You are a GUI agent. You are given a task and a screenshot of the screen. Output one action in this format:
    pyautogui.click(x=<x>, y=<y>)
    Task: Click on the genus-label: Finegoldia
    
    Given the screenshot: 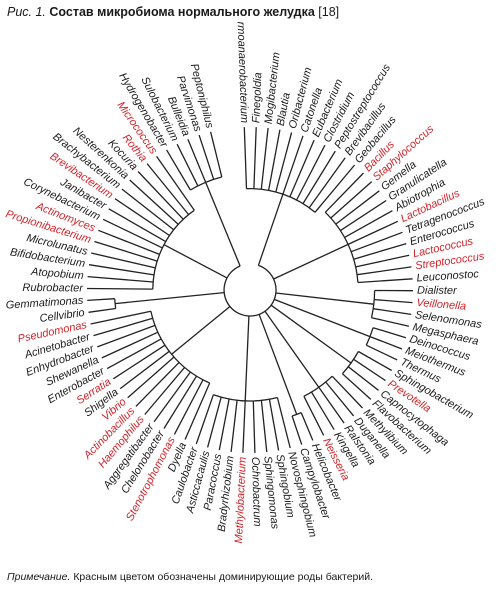 What is the action you would take?
    pyautogui.click(x=257, y=97)
    